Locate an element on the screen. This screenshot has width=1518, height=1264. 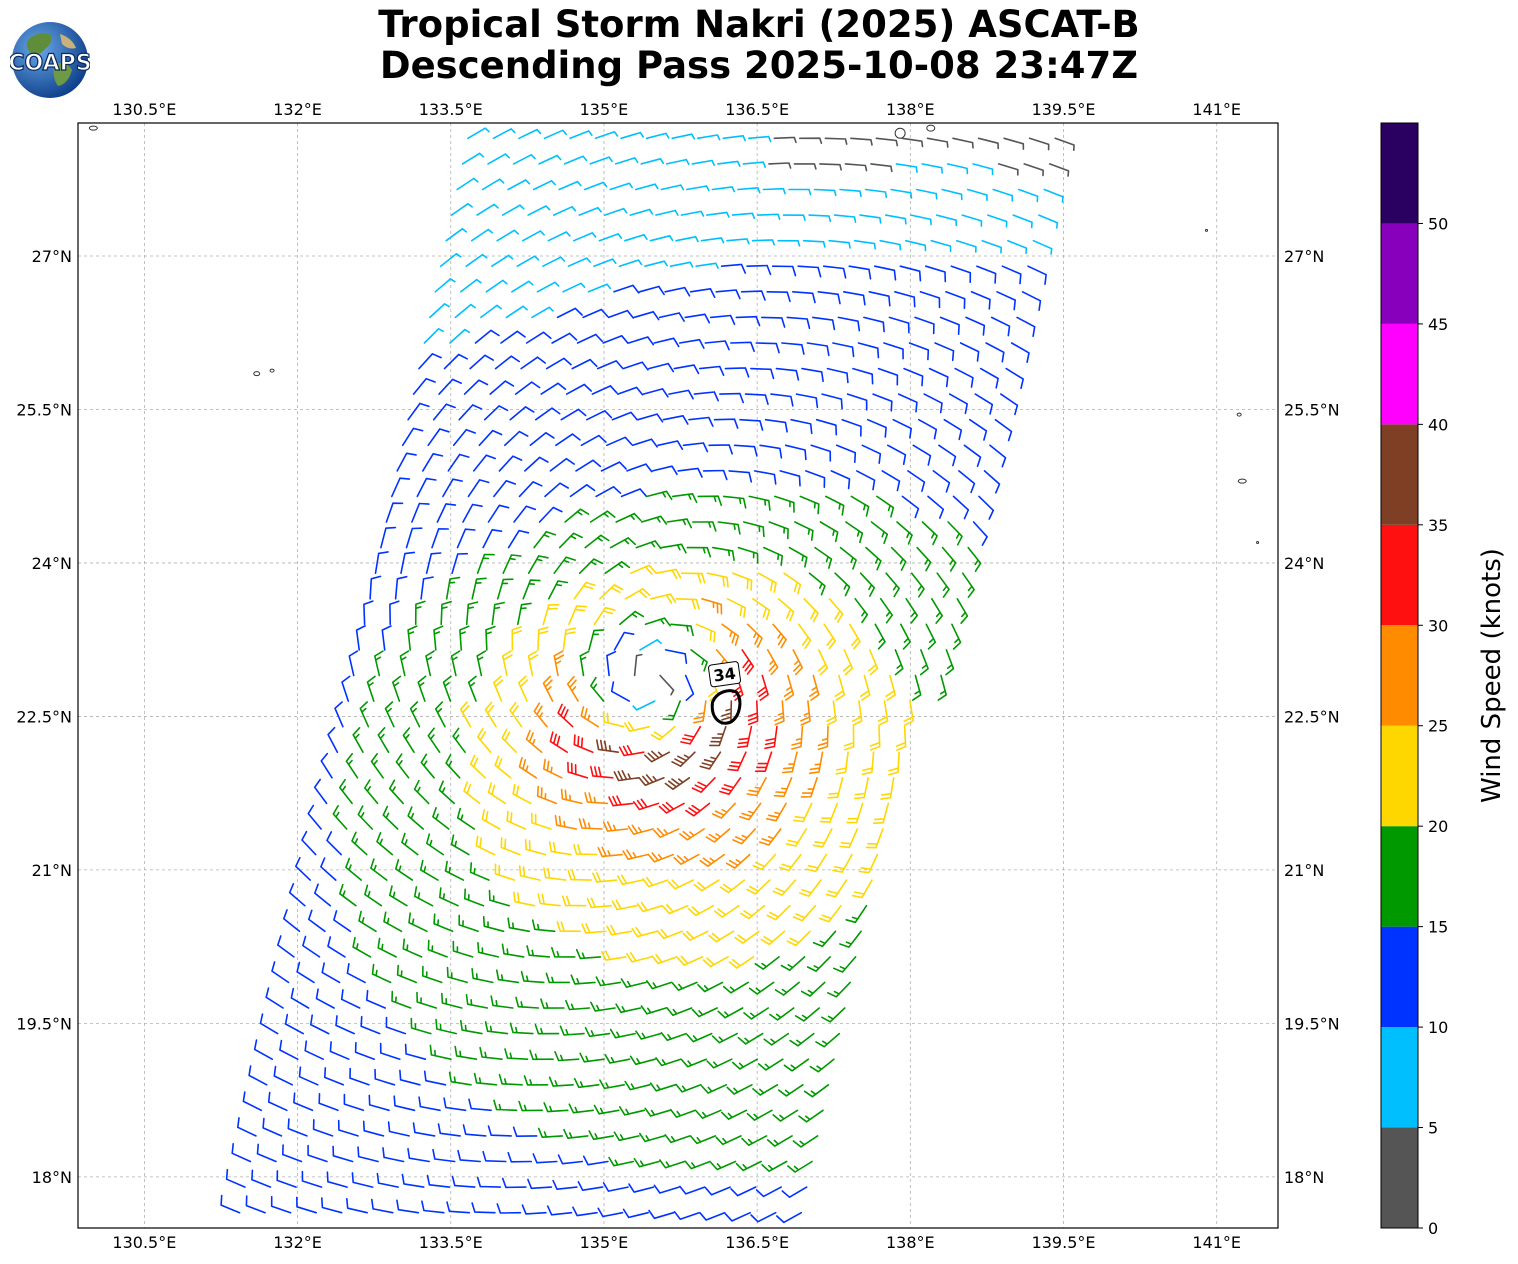
colorbar-frame is located at coordinates (1399, 675).